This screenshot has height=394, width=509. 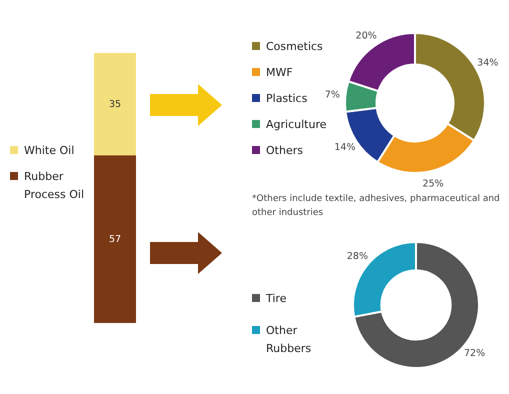 I want to click on legend-label: Other Rubbers, so click(x=289, y=340).